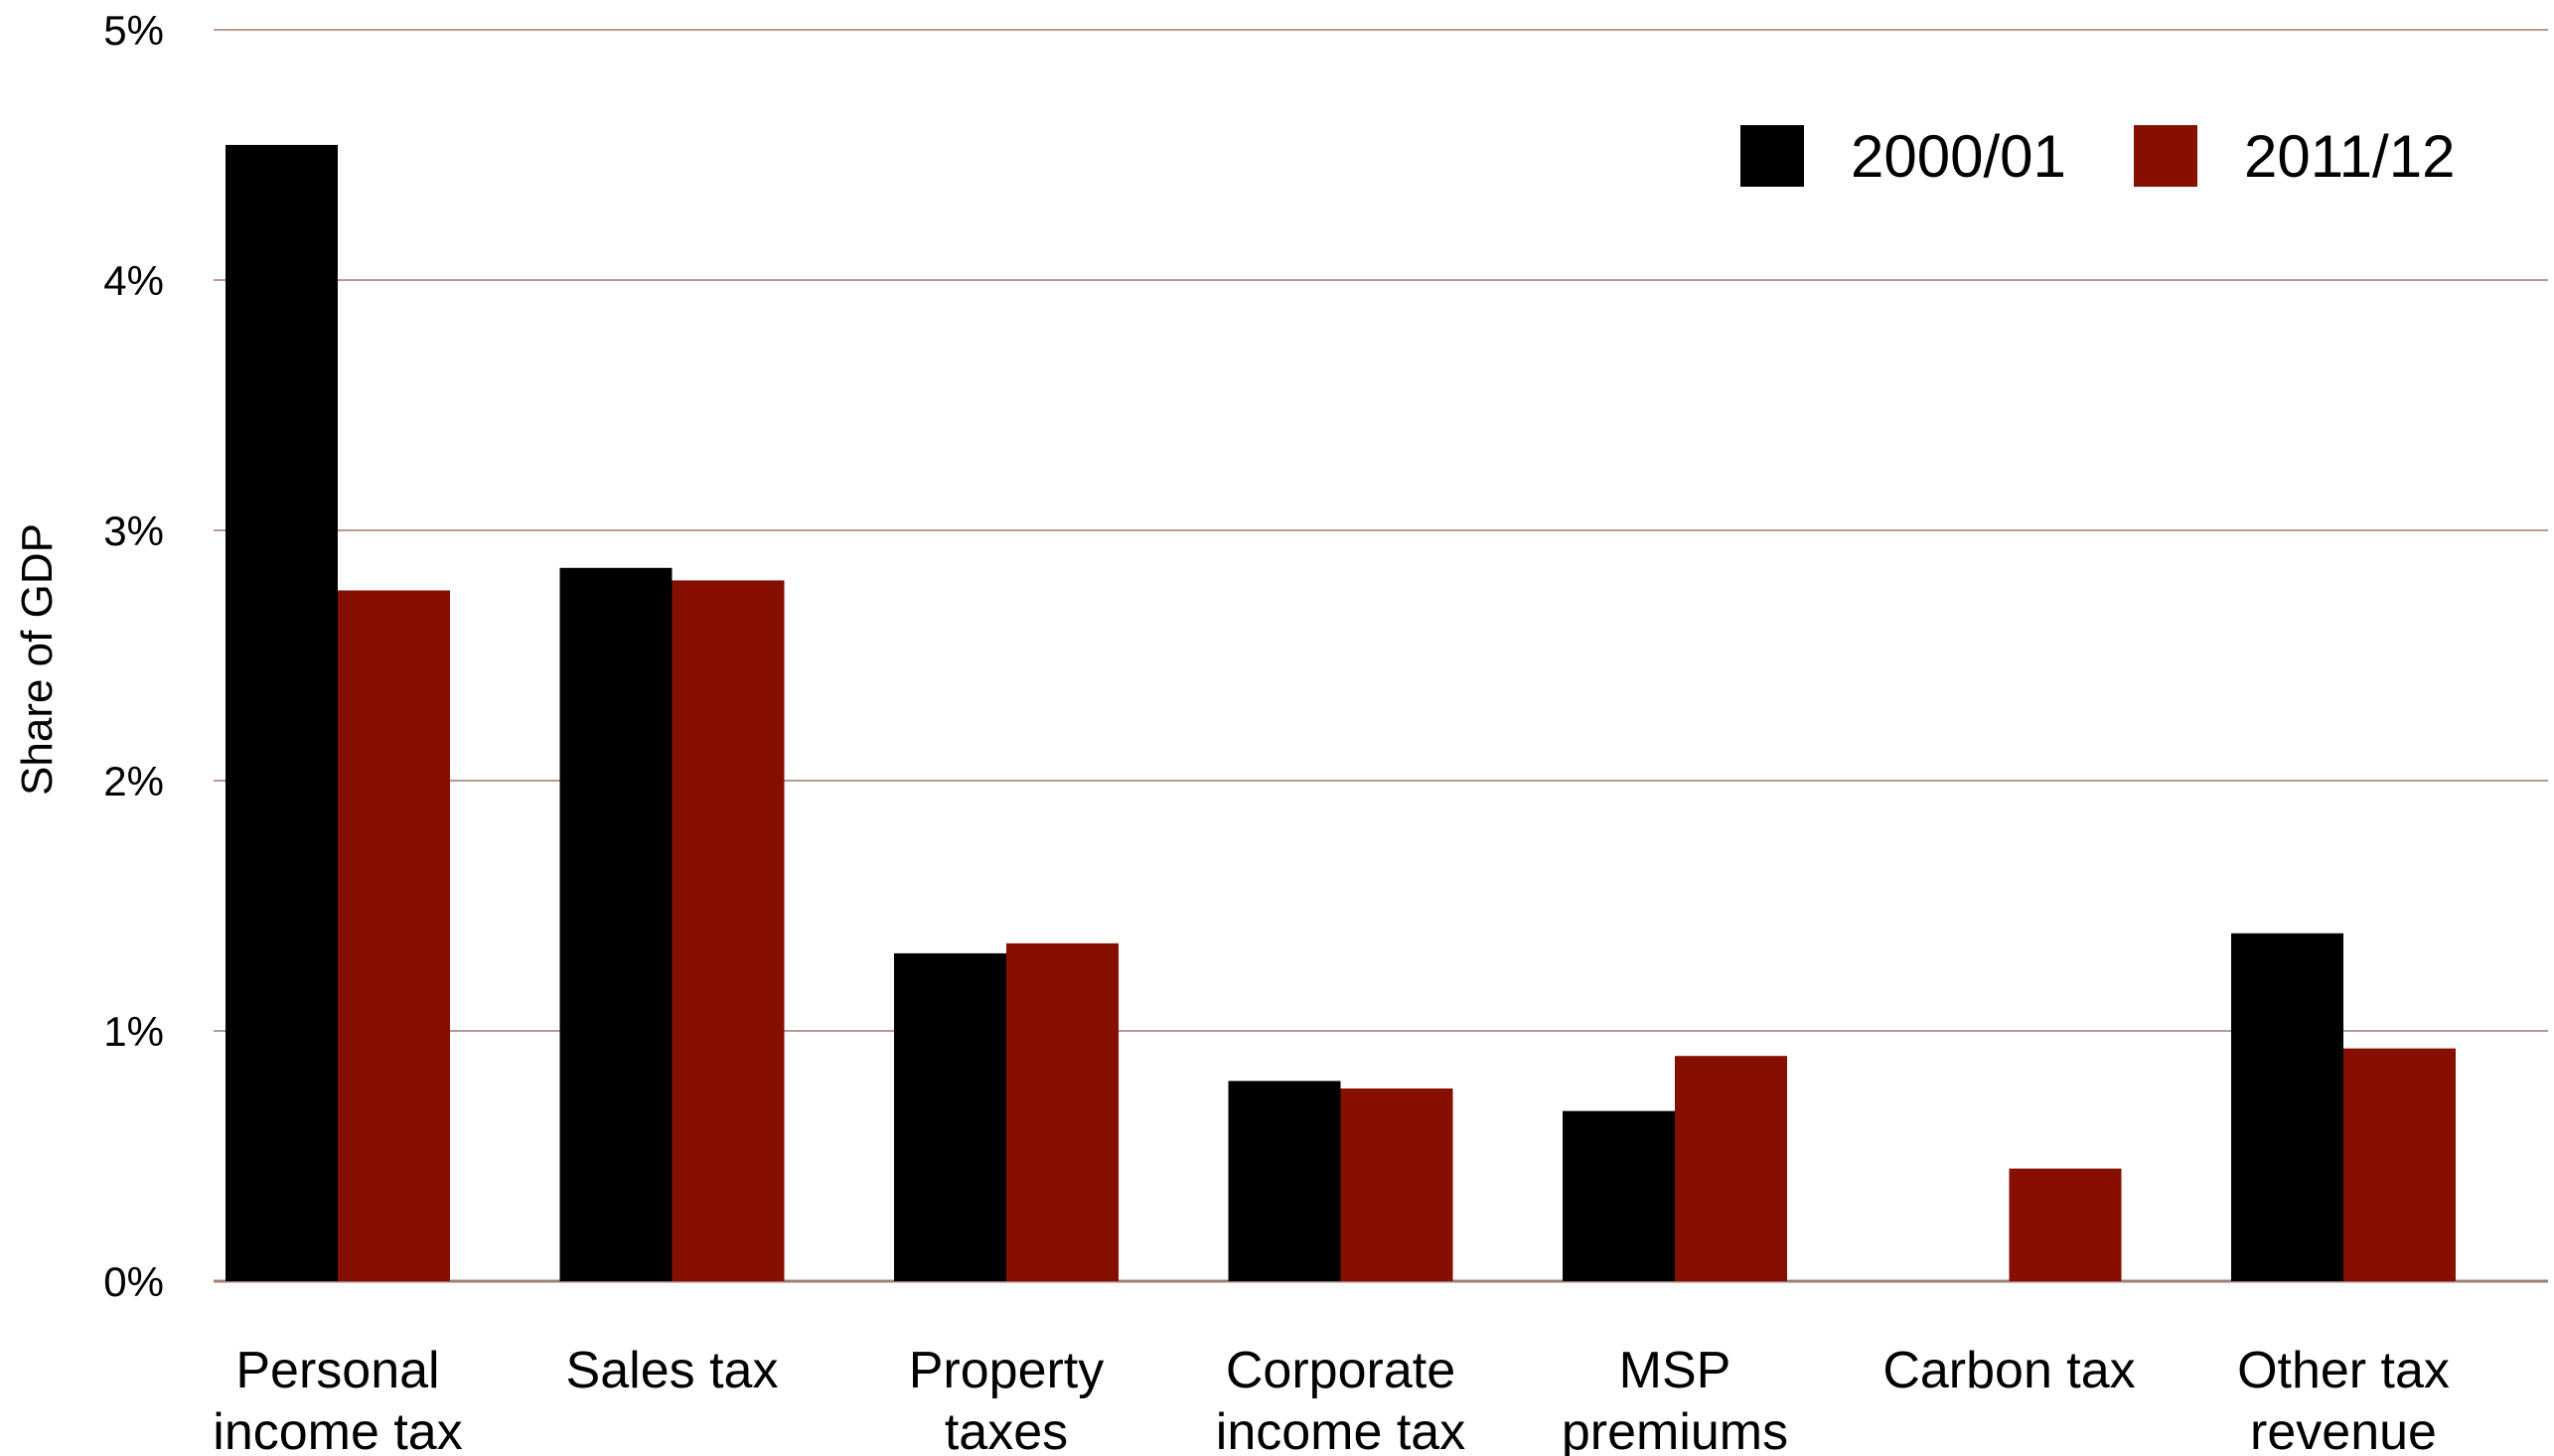 This screenshot has width=2554, height=1456. I want to click on legend: 2000/01 2011/12, so click(2098, 156).